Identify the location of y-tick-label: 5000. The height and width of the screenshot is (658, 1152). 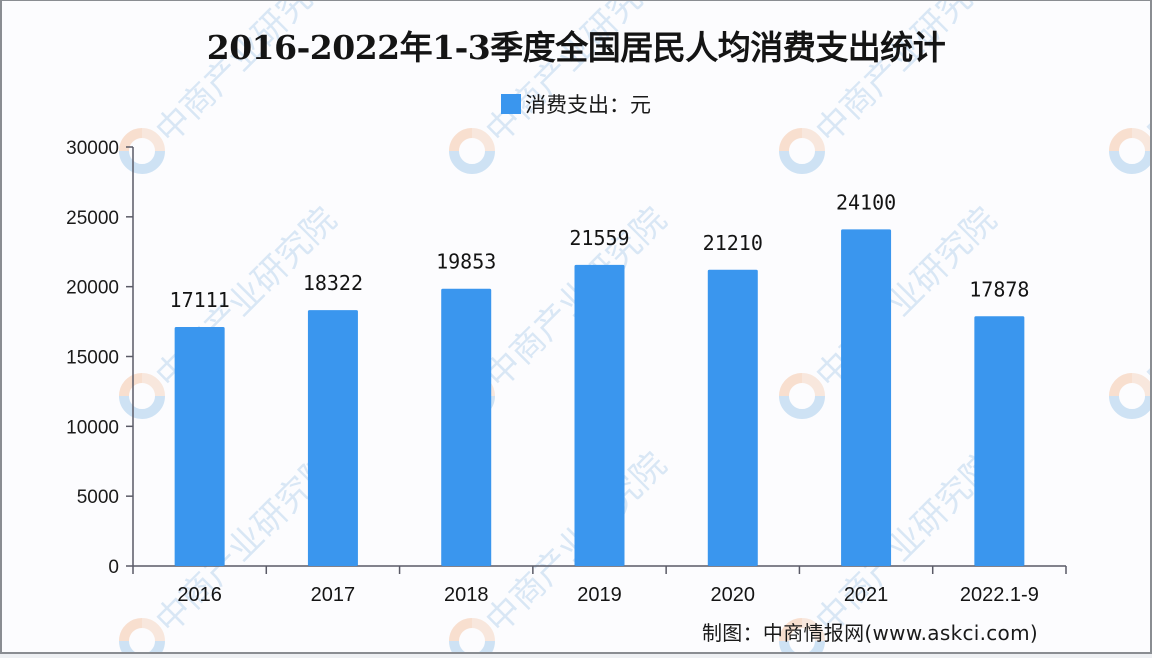
(98, 497).